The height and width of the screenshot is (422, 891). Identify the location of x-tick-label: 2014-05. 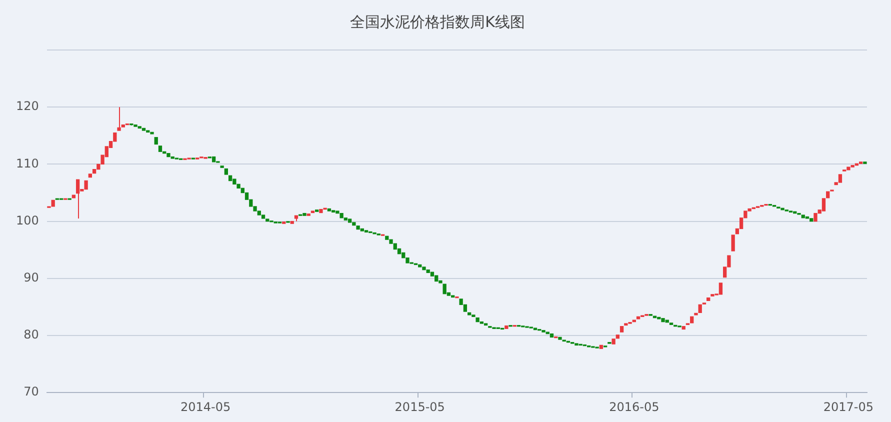
(205, 407).